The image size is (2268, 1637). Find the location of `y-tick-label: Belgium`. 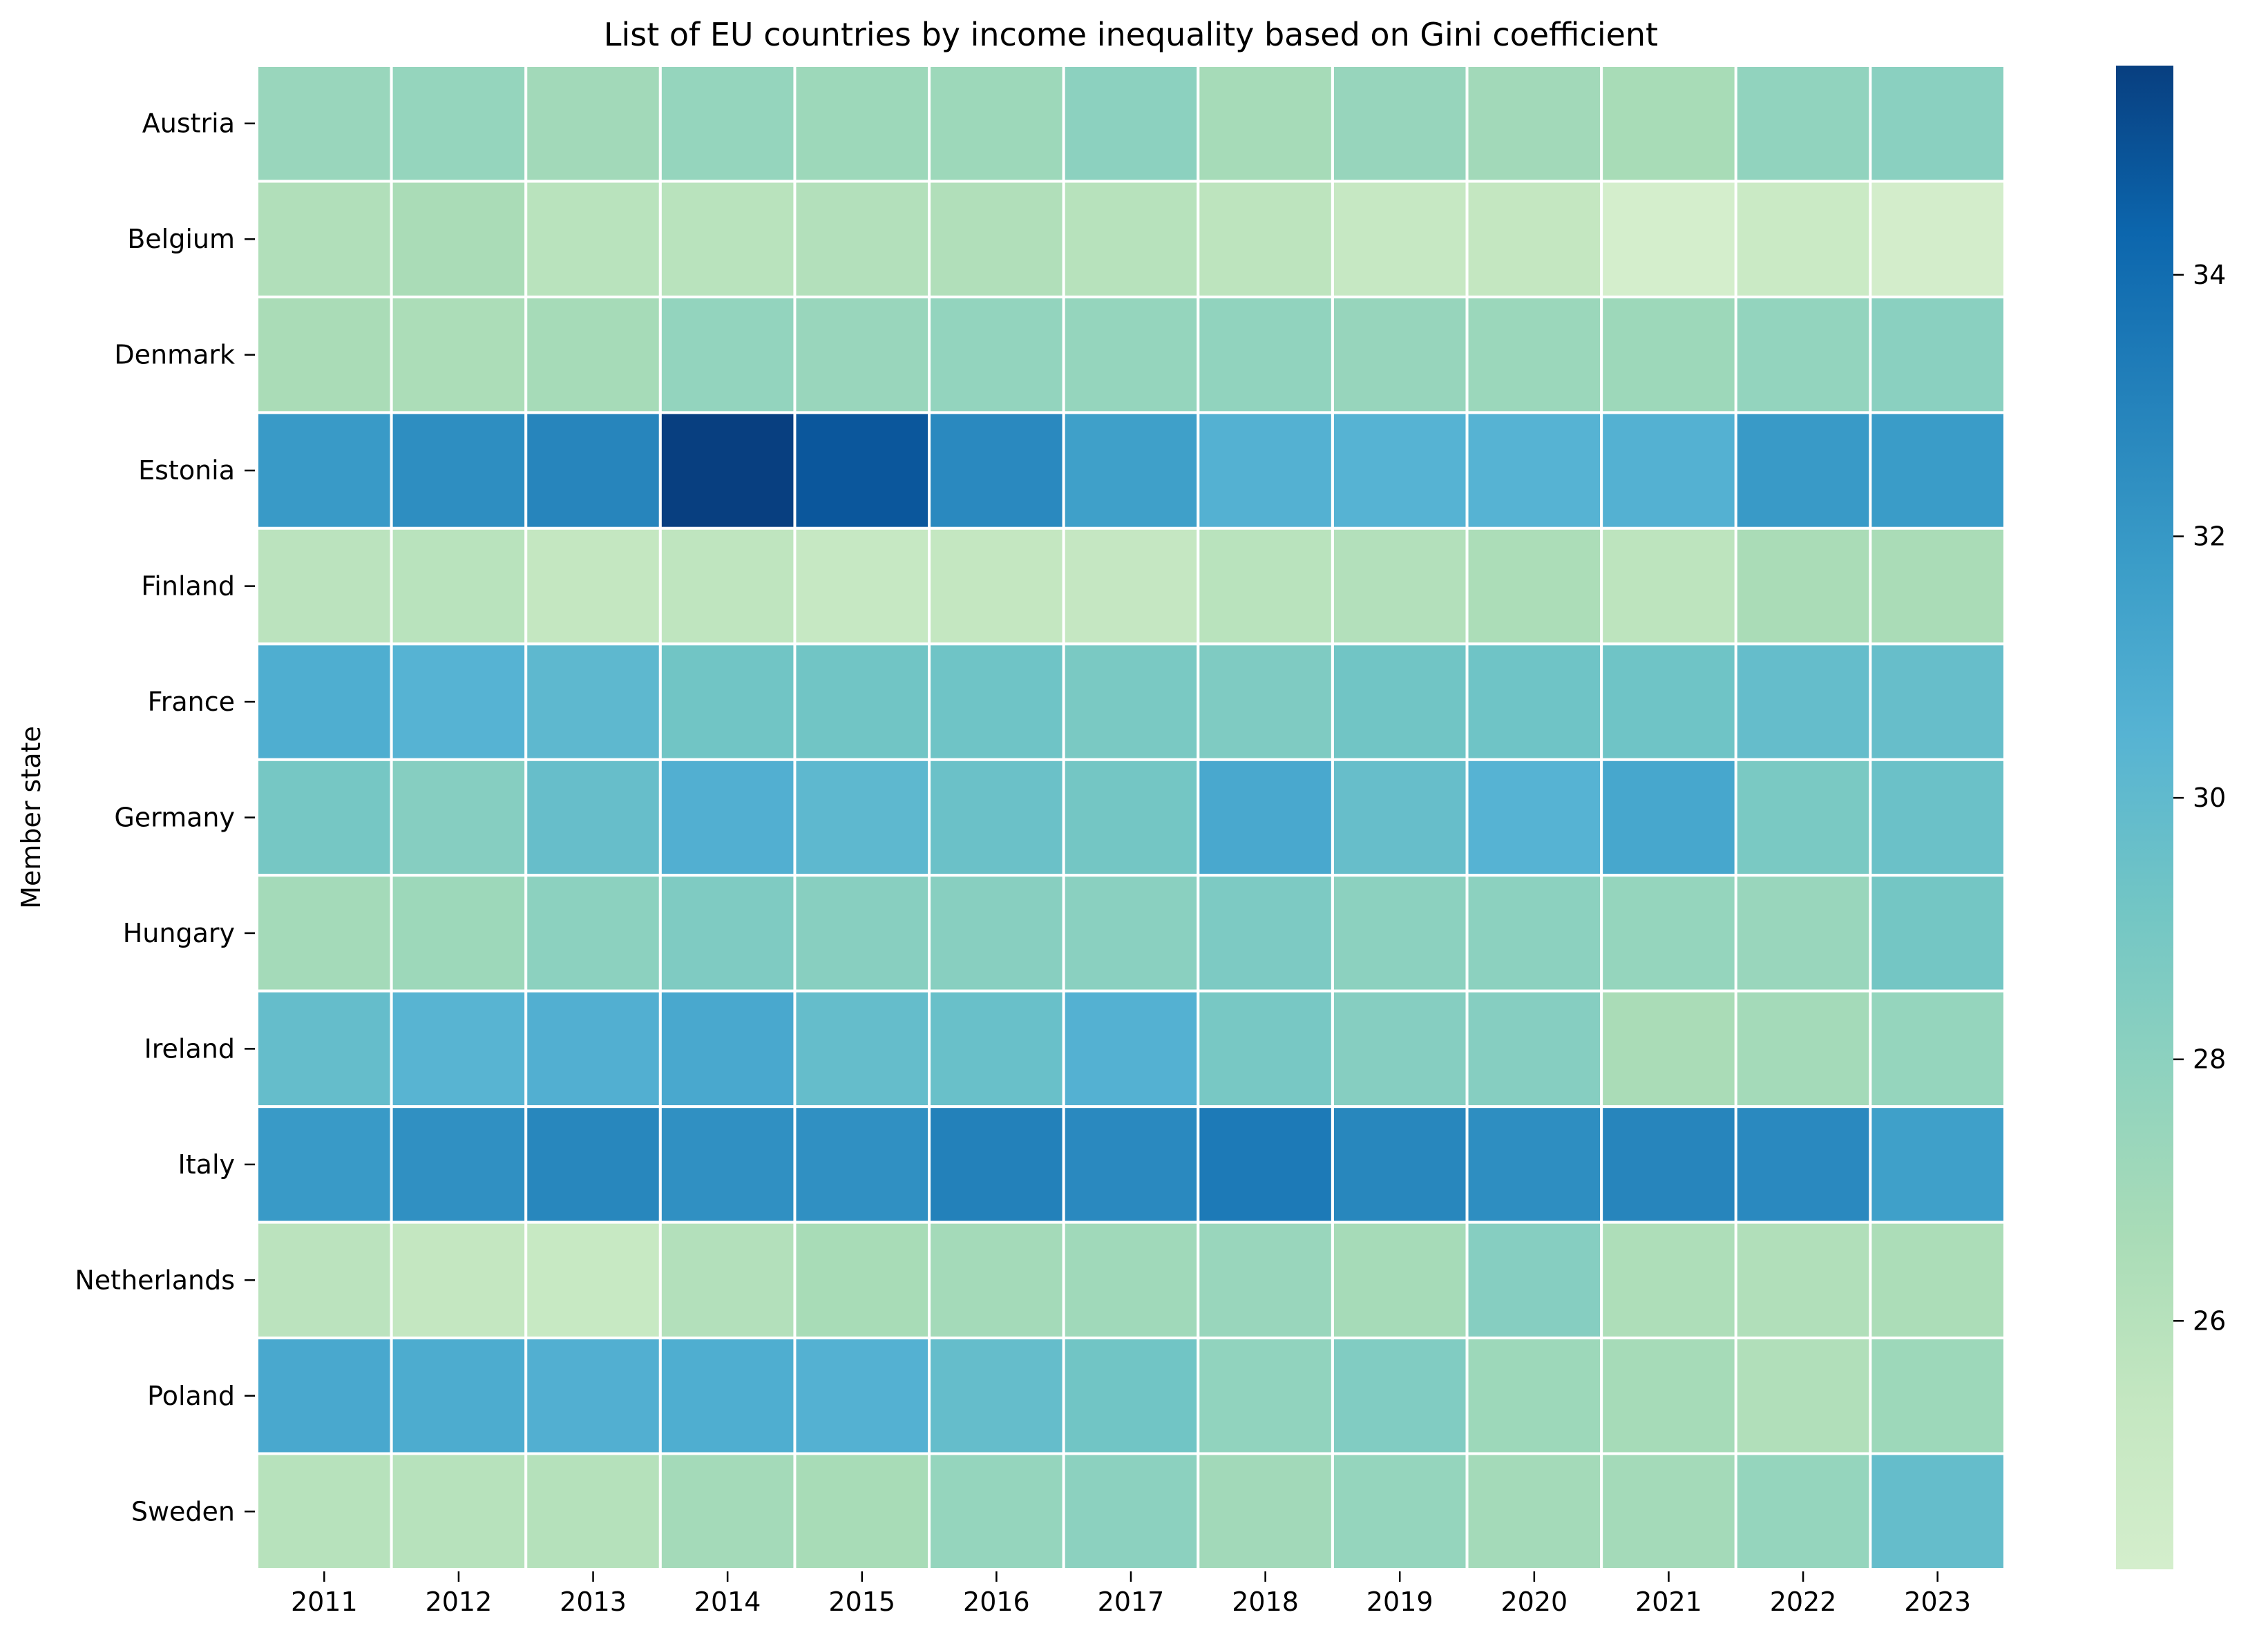

y-tick-label: Belgium is located at coordinates (181, 239).